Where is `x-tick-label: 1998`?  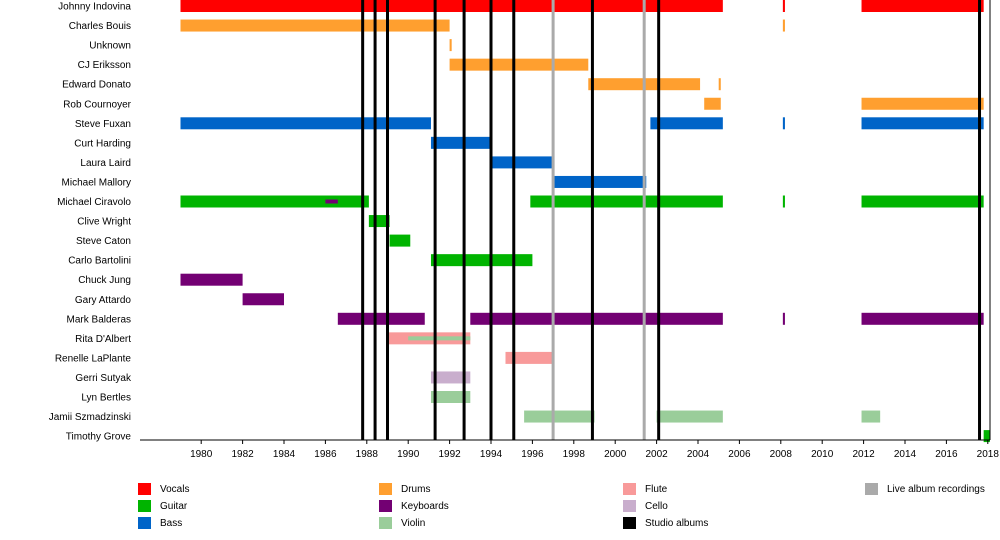 x-tick-label: 1998 is located at coordinates (574, 454).